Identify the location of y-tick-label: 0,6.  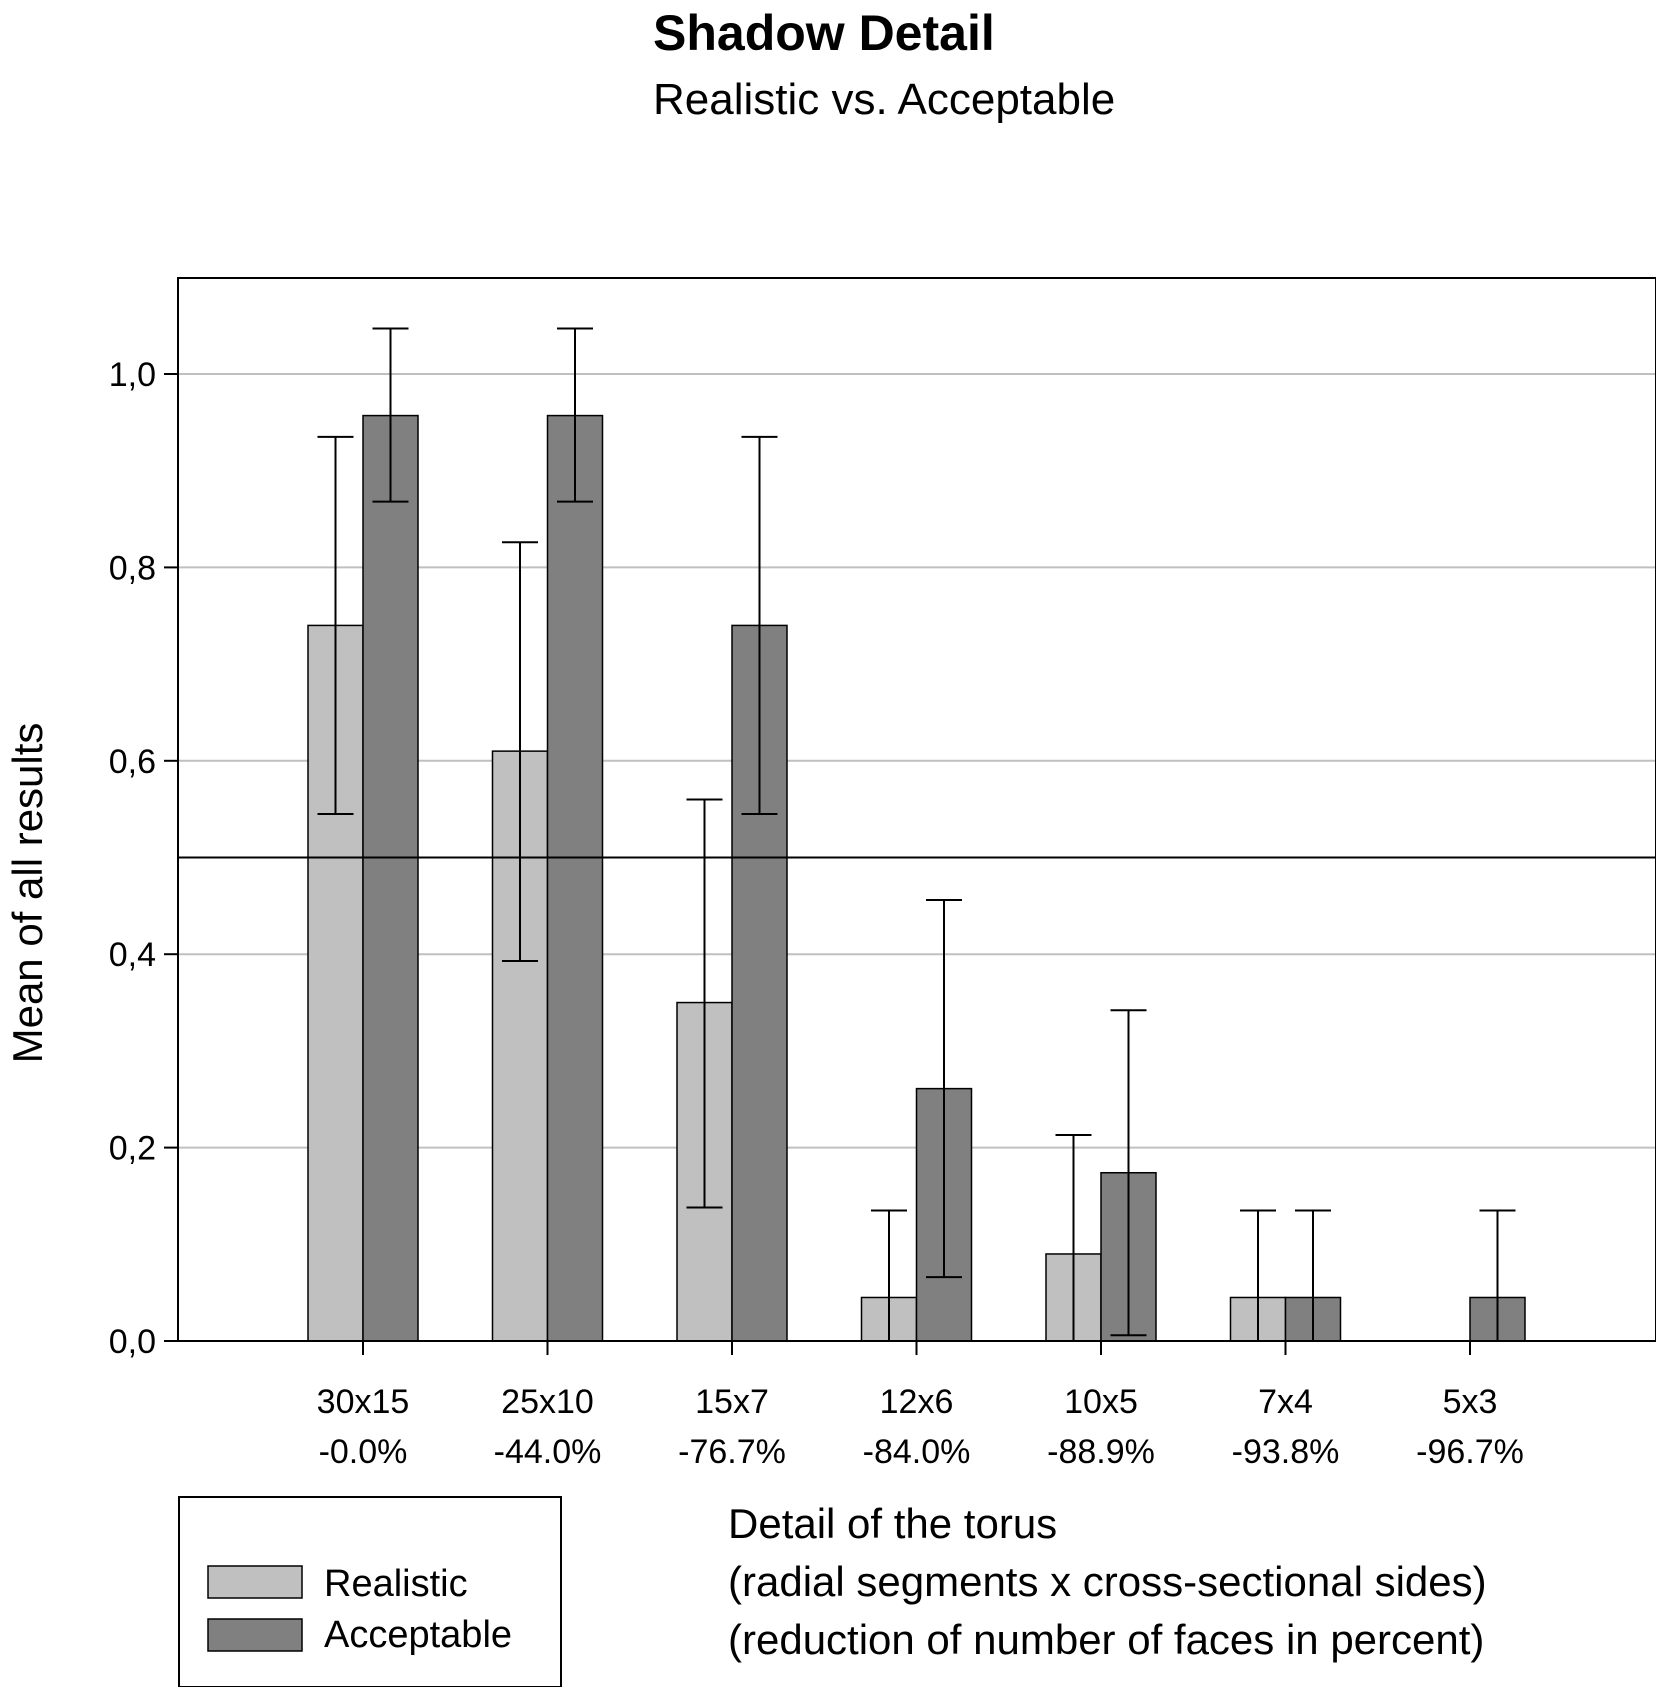
(132, 762).